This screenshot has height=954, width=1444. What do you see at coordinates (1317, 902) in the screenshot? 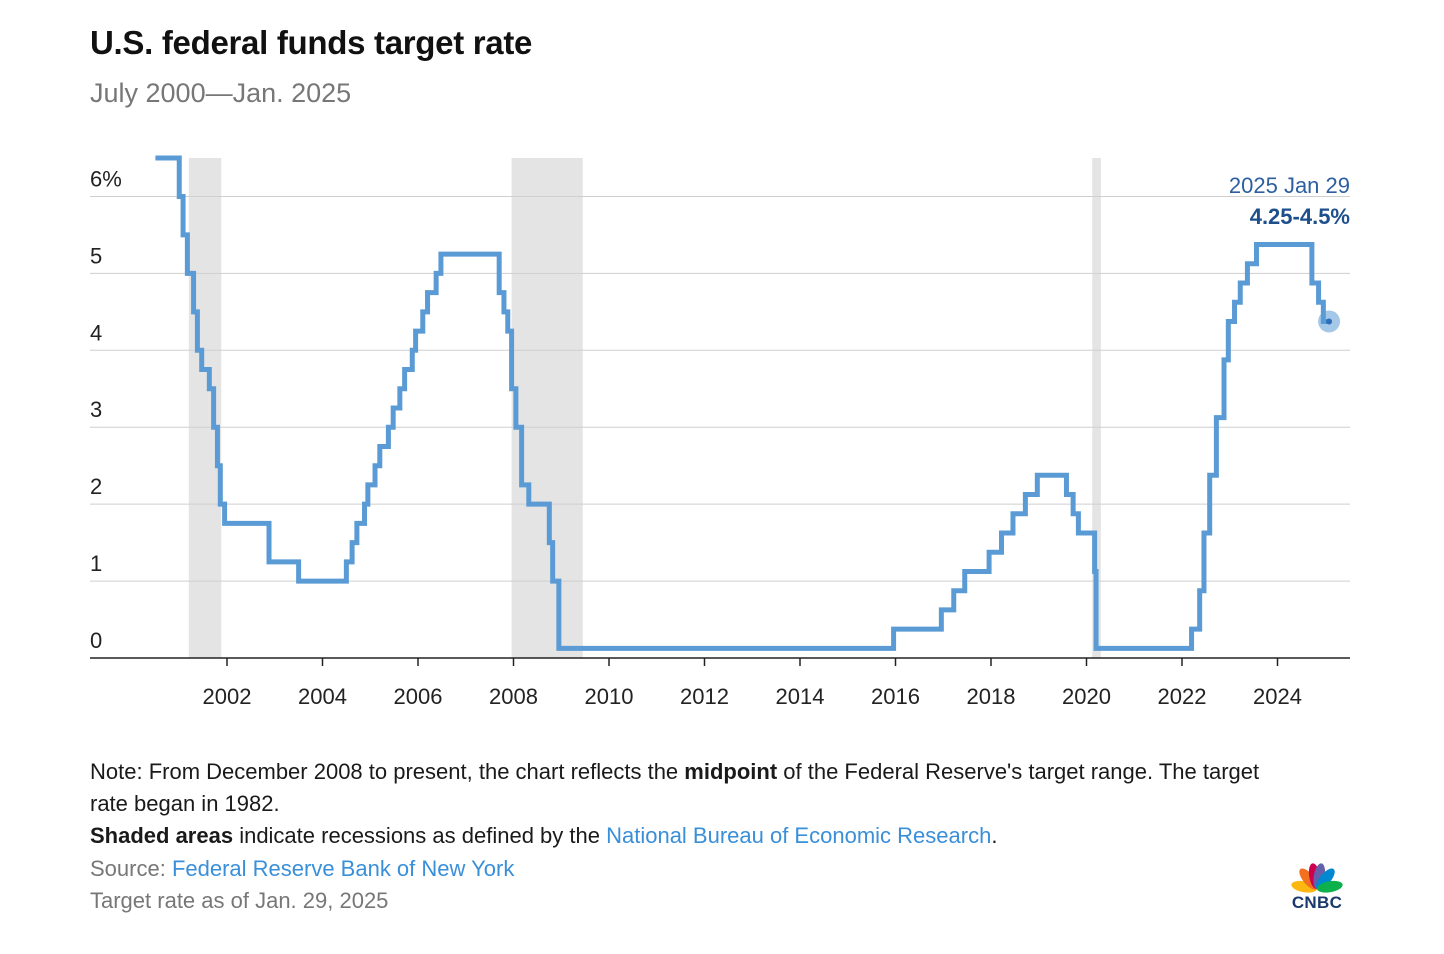
I see `cnbc-logo-text: CNBC` at bounding box center [1317, 902].